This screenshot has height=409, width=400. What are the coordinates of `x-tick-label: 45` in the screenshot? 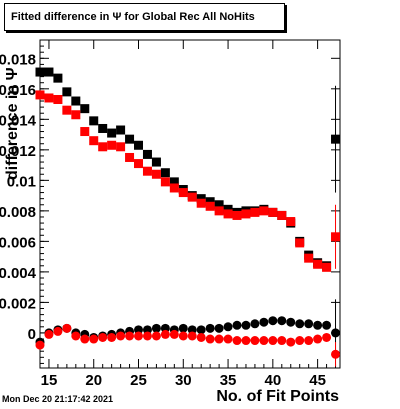 It's located at (317, 380).